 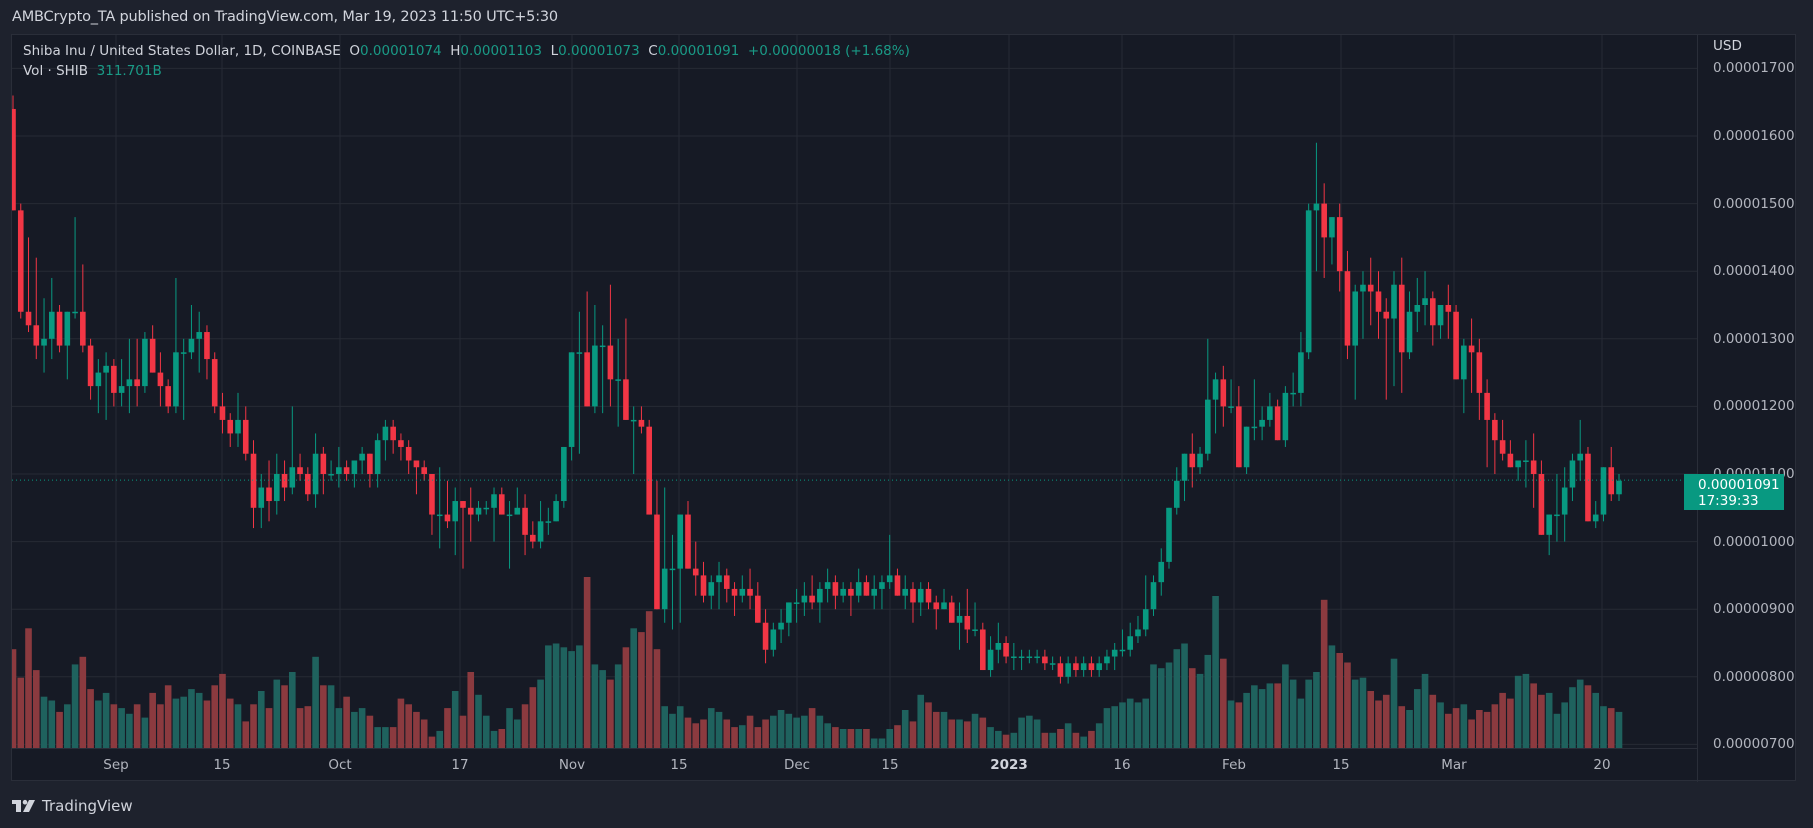 What do you see at coordinates (56, 71) in the screenshot?
I see `legend-volume-label: Vol · SHIB` at bounding box center [56, 71].